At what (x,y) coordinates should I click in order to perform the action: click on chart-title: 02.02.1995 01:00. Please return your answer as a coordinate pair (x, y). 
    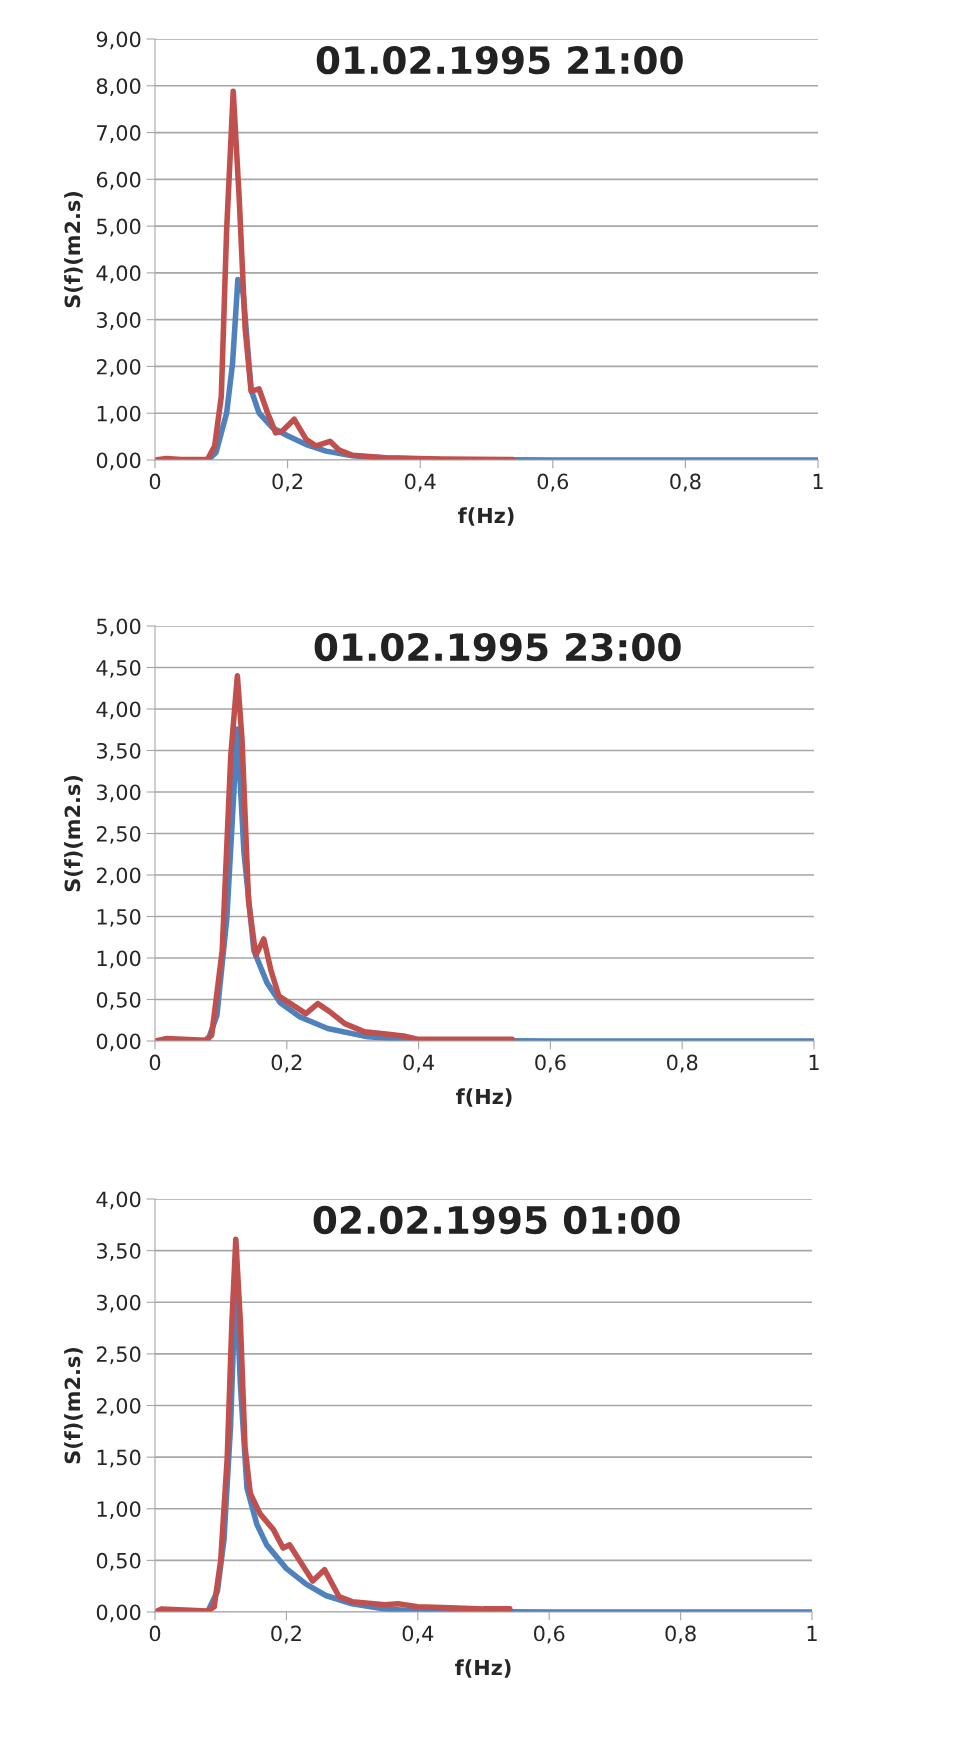
    Looking at the image, I should click on (496, 1220).